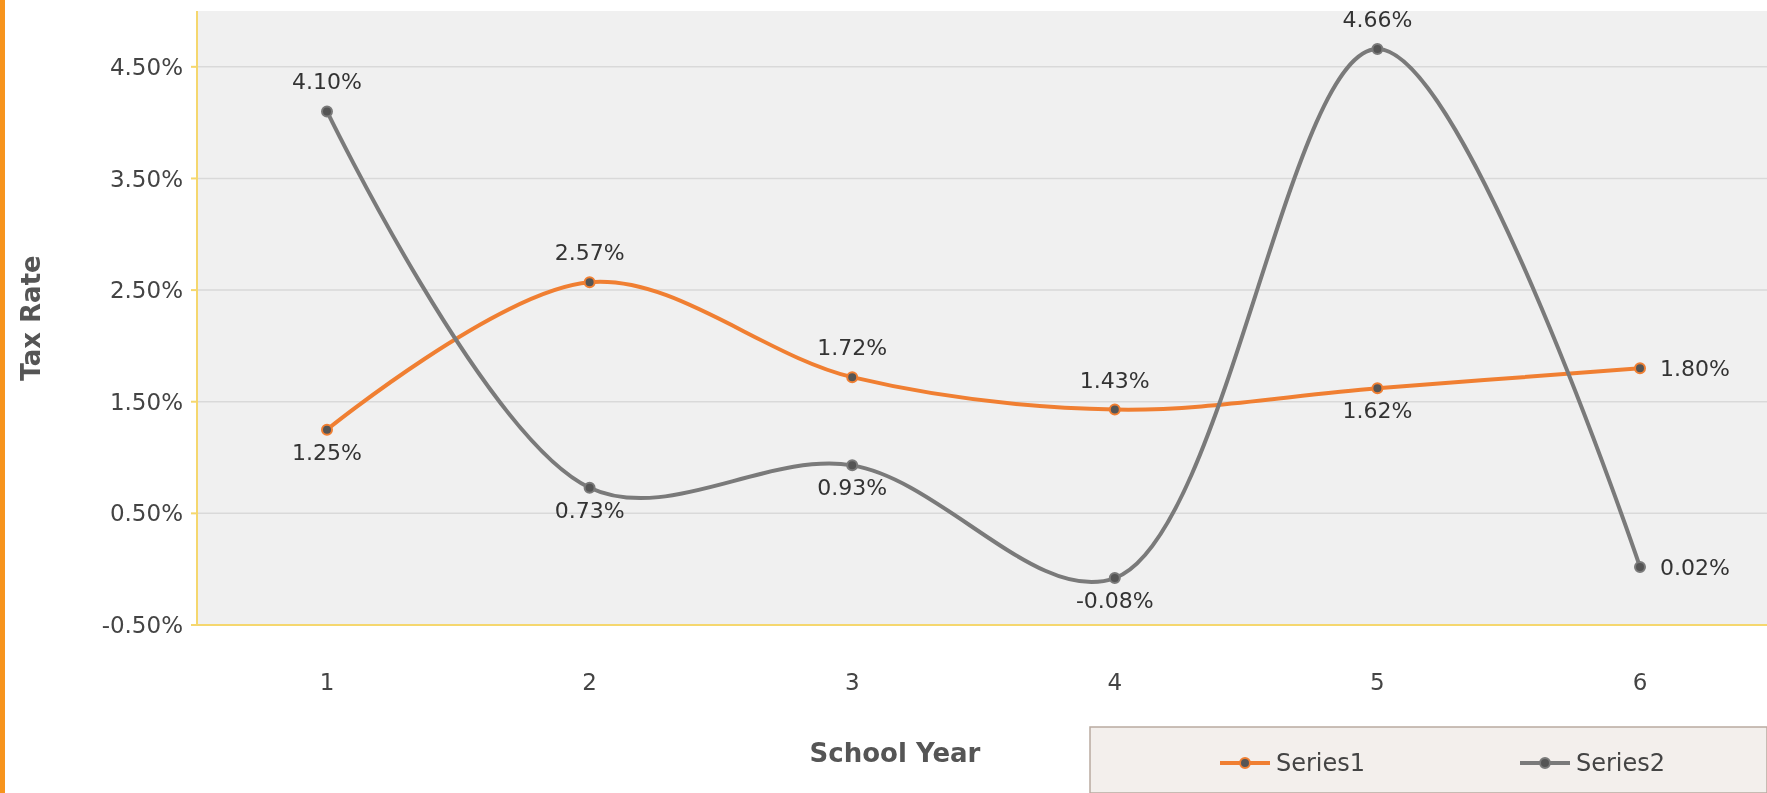  Describe the element at coordinates (1640, 682) in the screenshot. I see `x-tick-label: 6` at that location.